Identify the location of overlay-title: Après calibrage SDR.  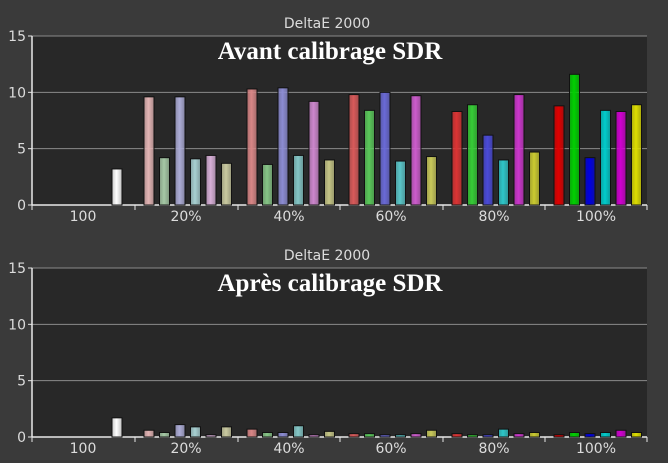
(331, 283).